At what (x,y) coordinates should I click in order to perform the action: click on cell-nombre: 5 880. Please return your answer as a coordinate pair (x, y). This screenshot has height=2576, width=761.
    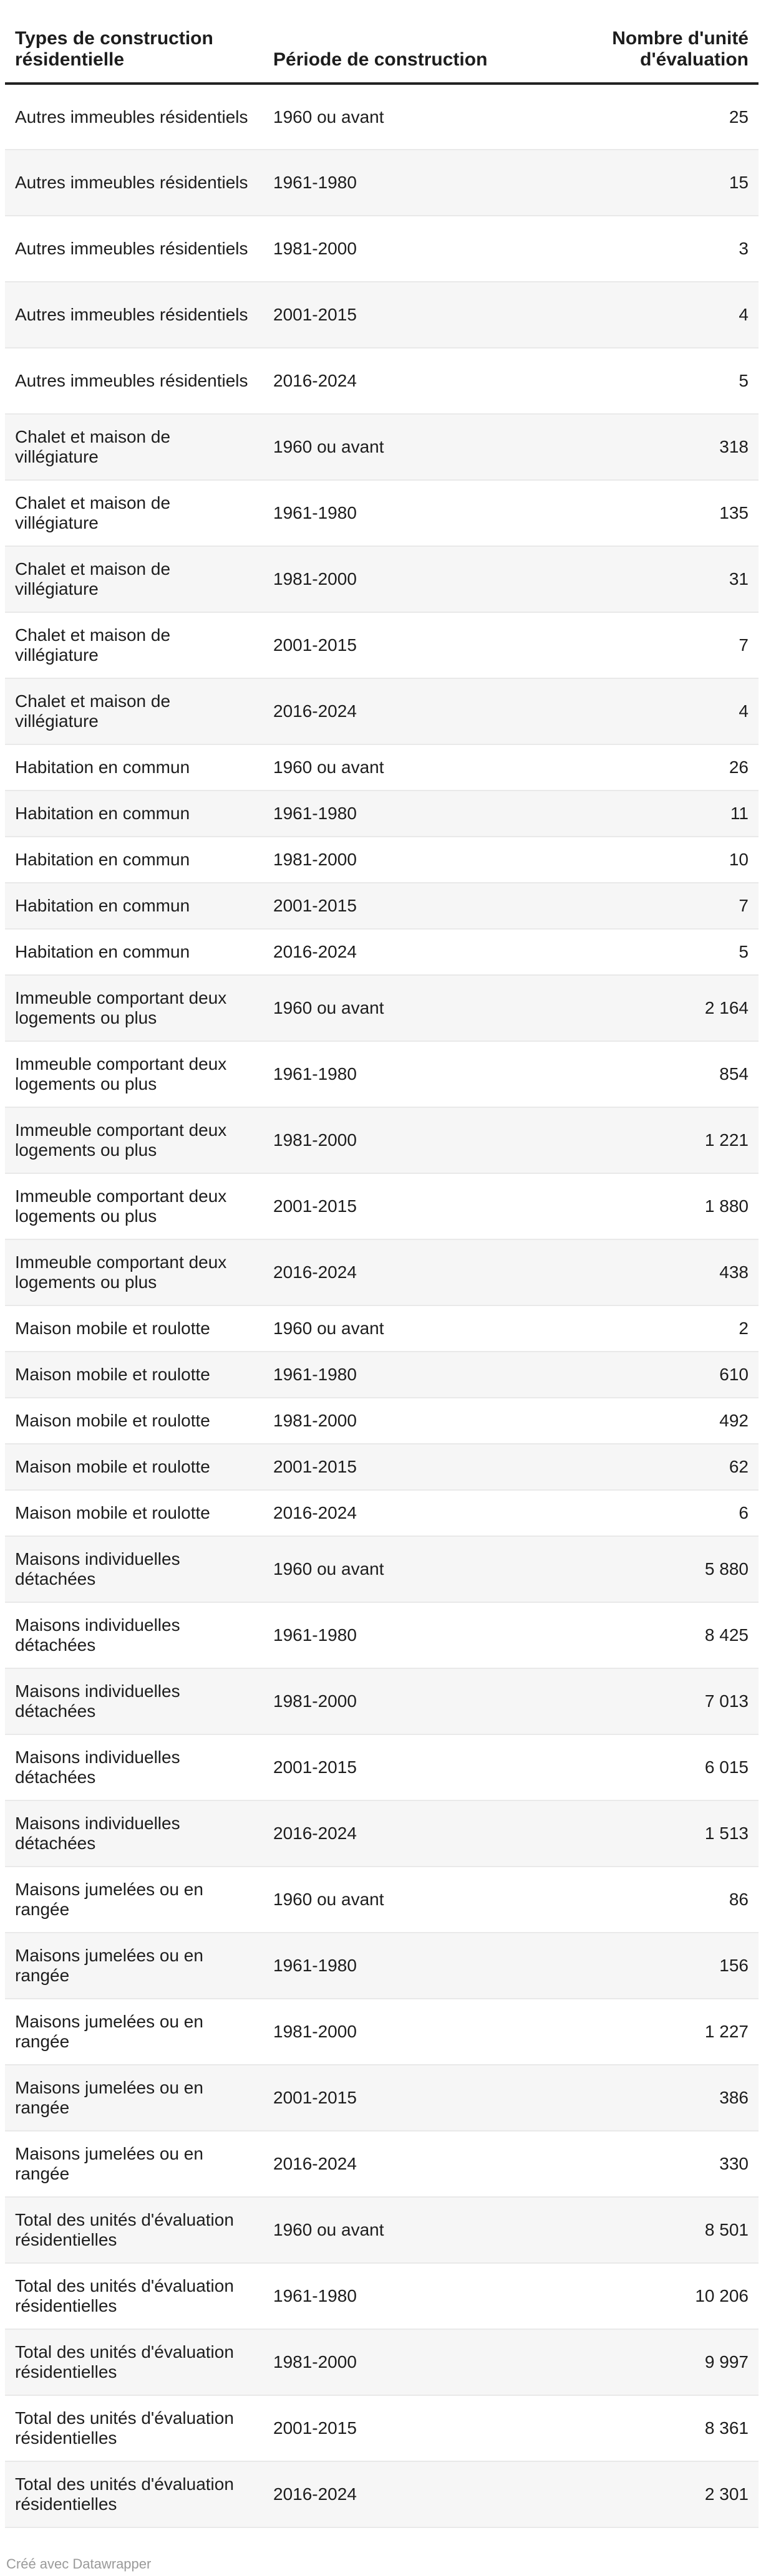
    Looking at the image, I should click on (657, 1569).